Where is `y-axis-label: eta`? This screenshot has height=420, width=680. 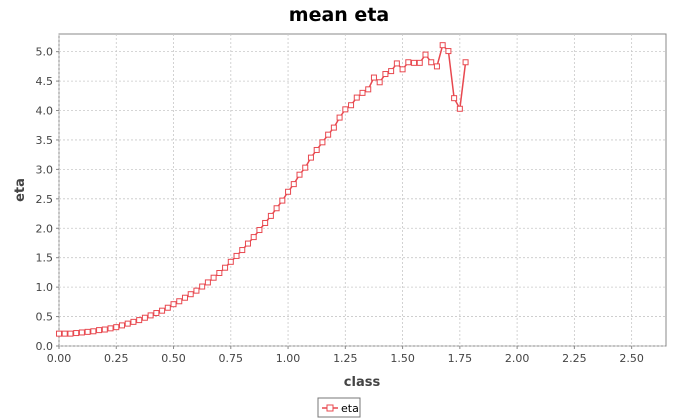 y-axis-label: eta is located at coordinates (20, 190).